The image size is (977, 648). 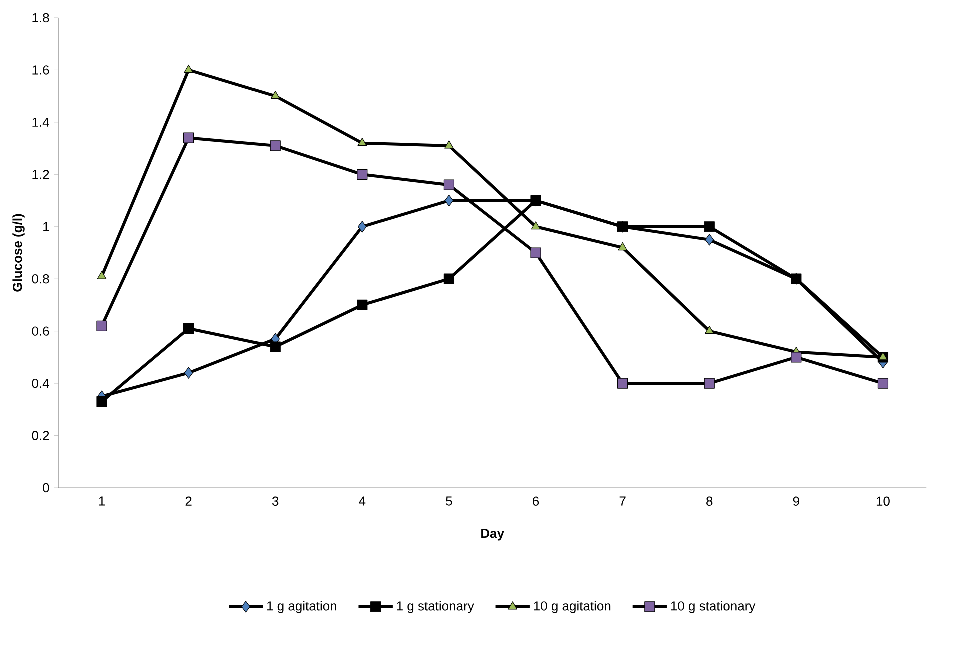 I want to click on y-tick-label: 0.8, so click(x=41, y=279).